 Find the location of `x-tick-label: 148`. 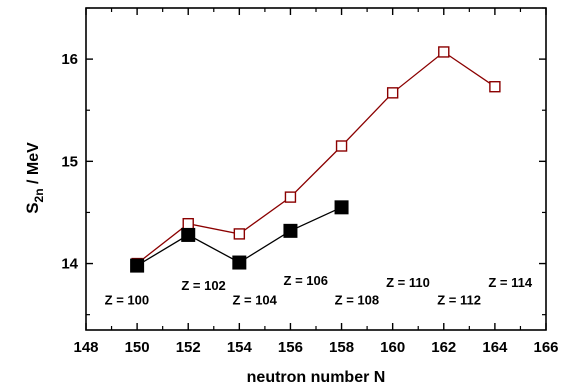

x-tick-label: 148 is located at coordinates (85, 347).